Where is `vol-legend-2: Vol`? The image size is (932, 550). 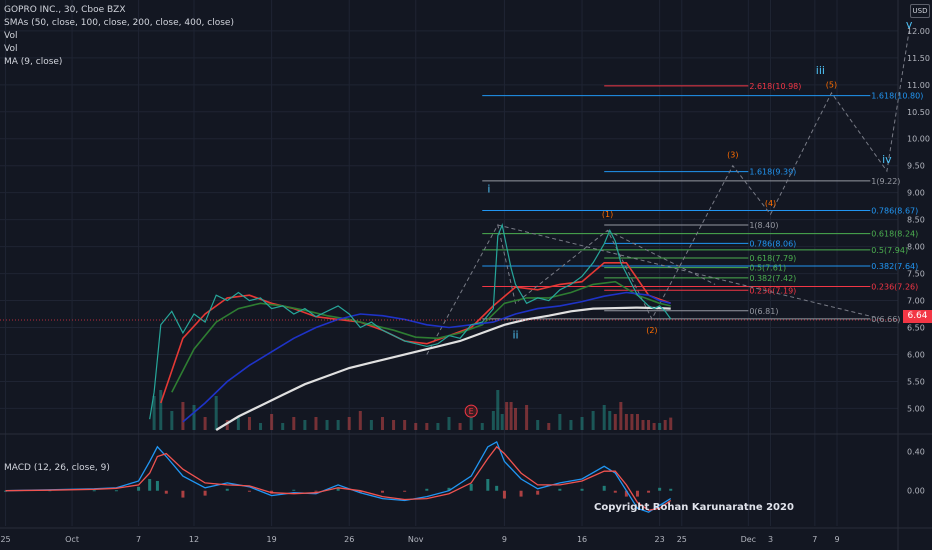 vol-legend-2: Vol is located at coordinates (11, 49).